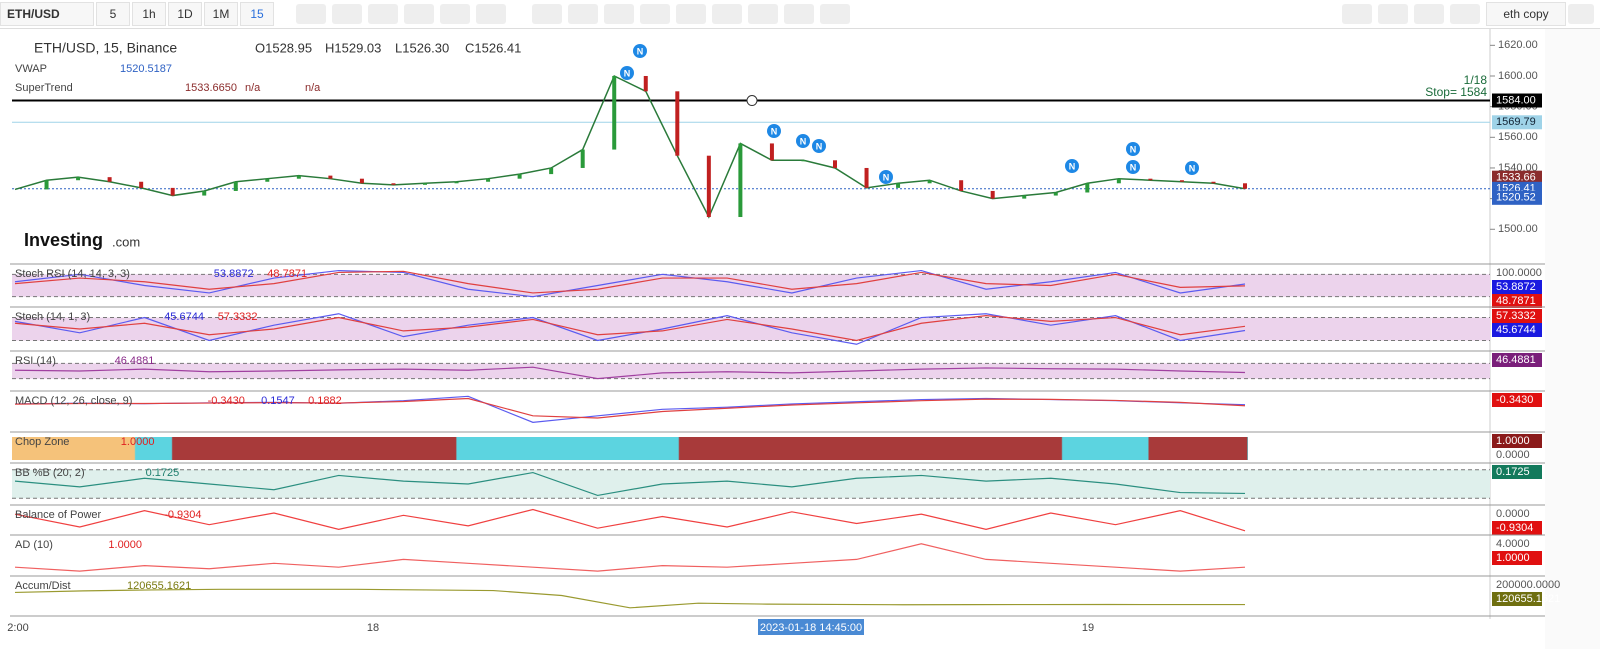 This screenshot has height=649, width=1600. Describe the element at coordinates (811, 627) in the screenshot. I see `cursor-badge` at that location.